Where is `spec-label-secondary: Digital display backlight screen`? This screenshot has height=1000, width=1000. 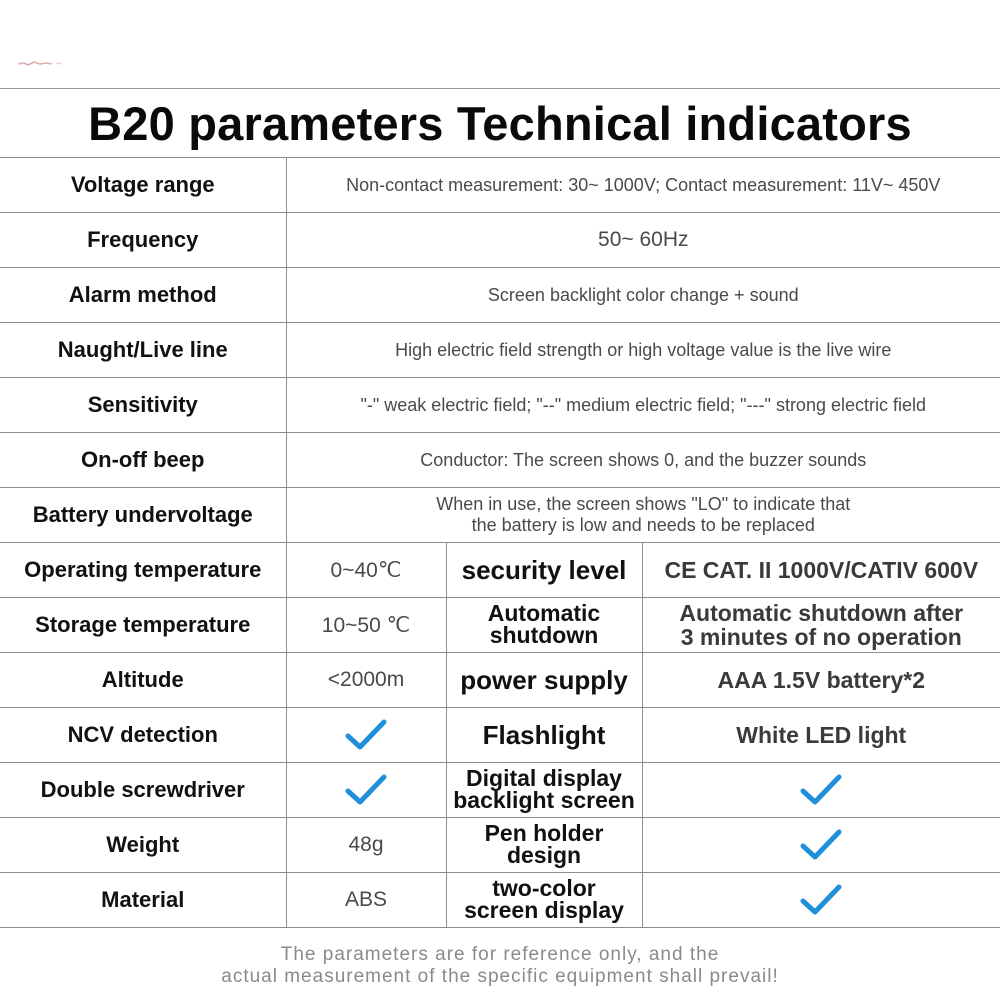 spec-label-secondary: Digital display backlight screen is located at coordinates (544, 790).